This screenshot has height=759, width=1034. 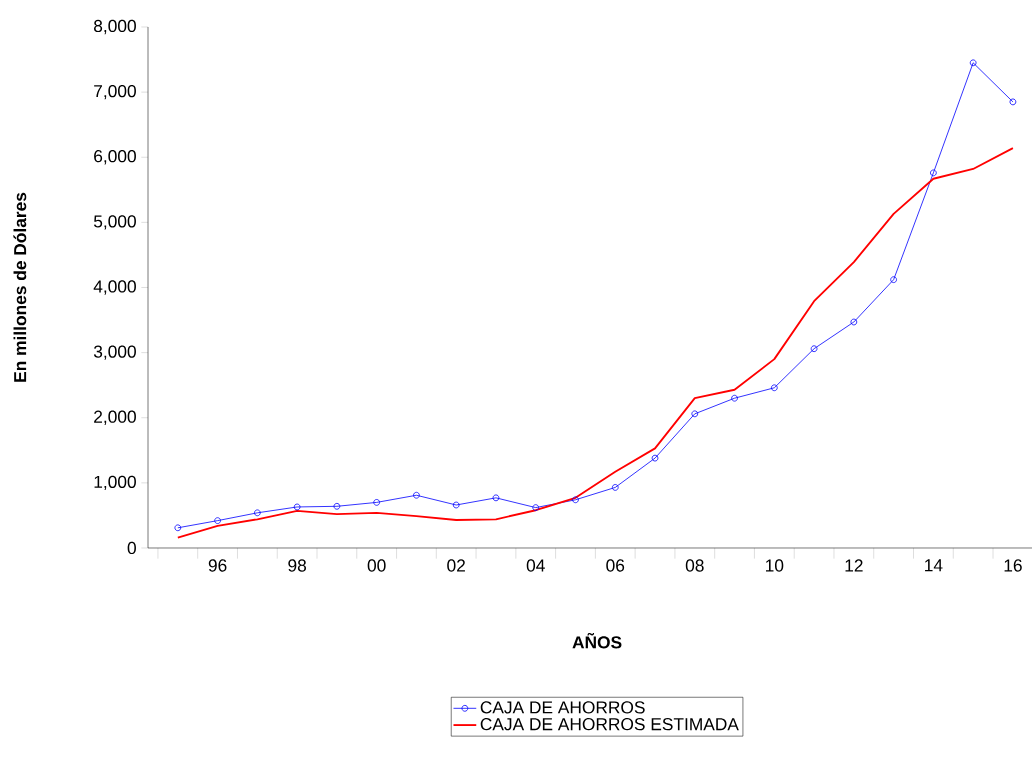 I want to click on y-tick-label: 8,000, so click(x=115, y=27).